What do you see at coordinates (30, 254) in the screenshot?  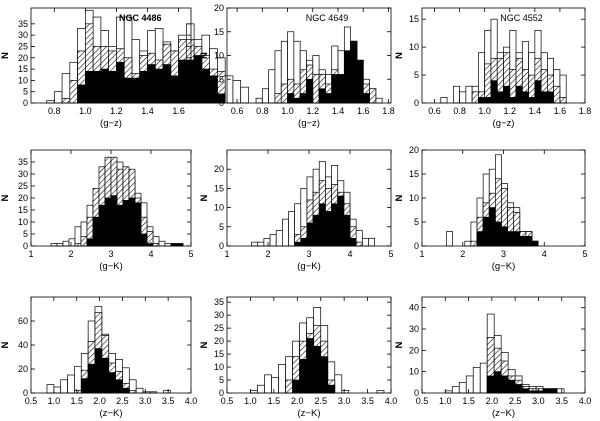 I see `x-tick-label: 1` at bounding box center [30, 254].